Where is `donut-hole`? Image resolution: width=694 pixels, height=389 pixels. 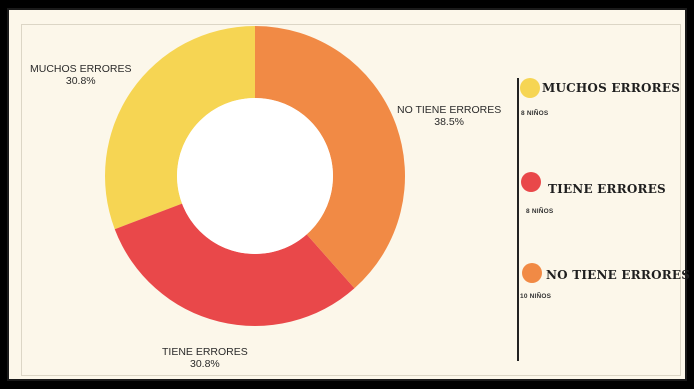 donut-hole is located at coordinates (255, 176).